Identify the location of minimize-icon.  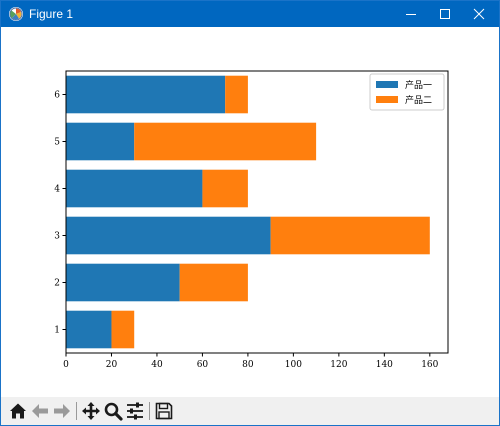
(411, 14).